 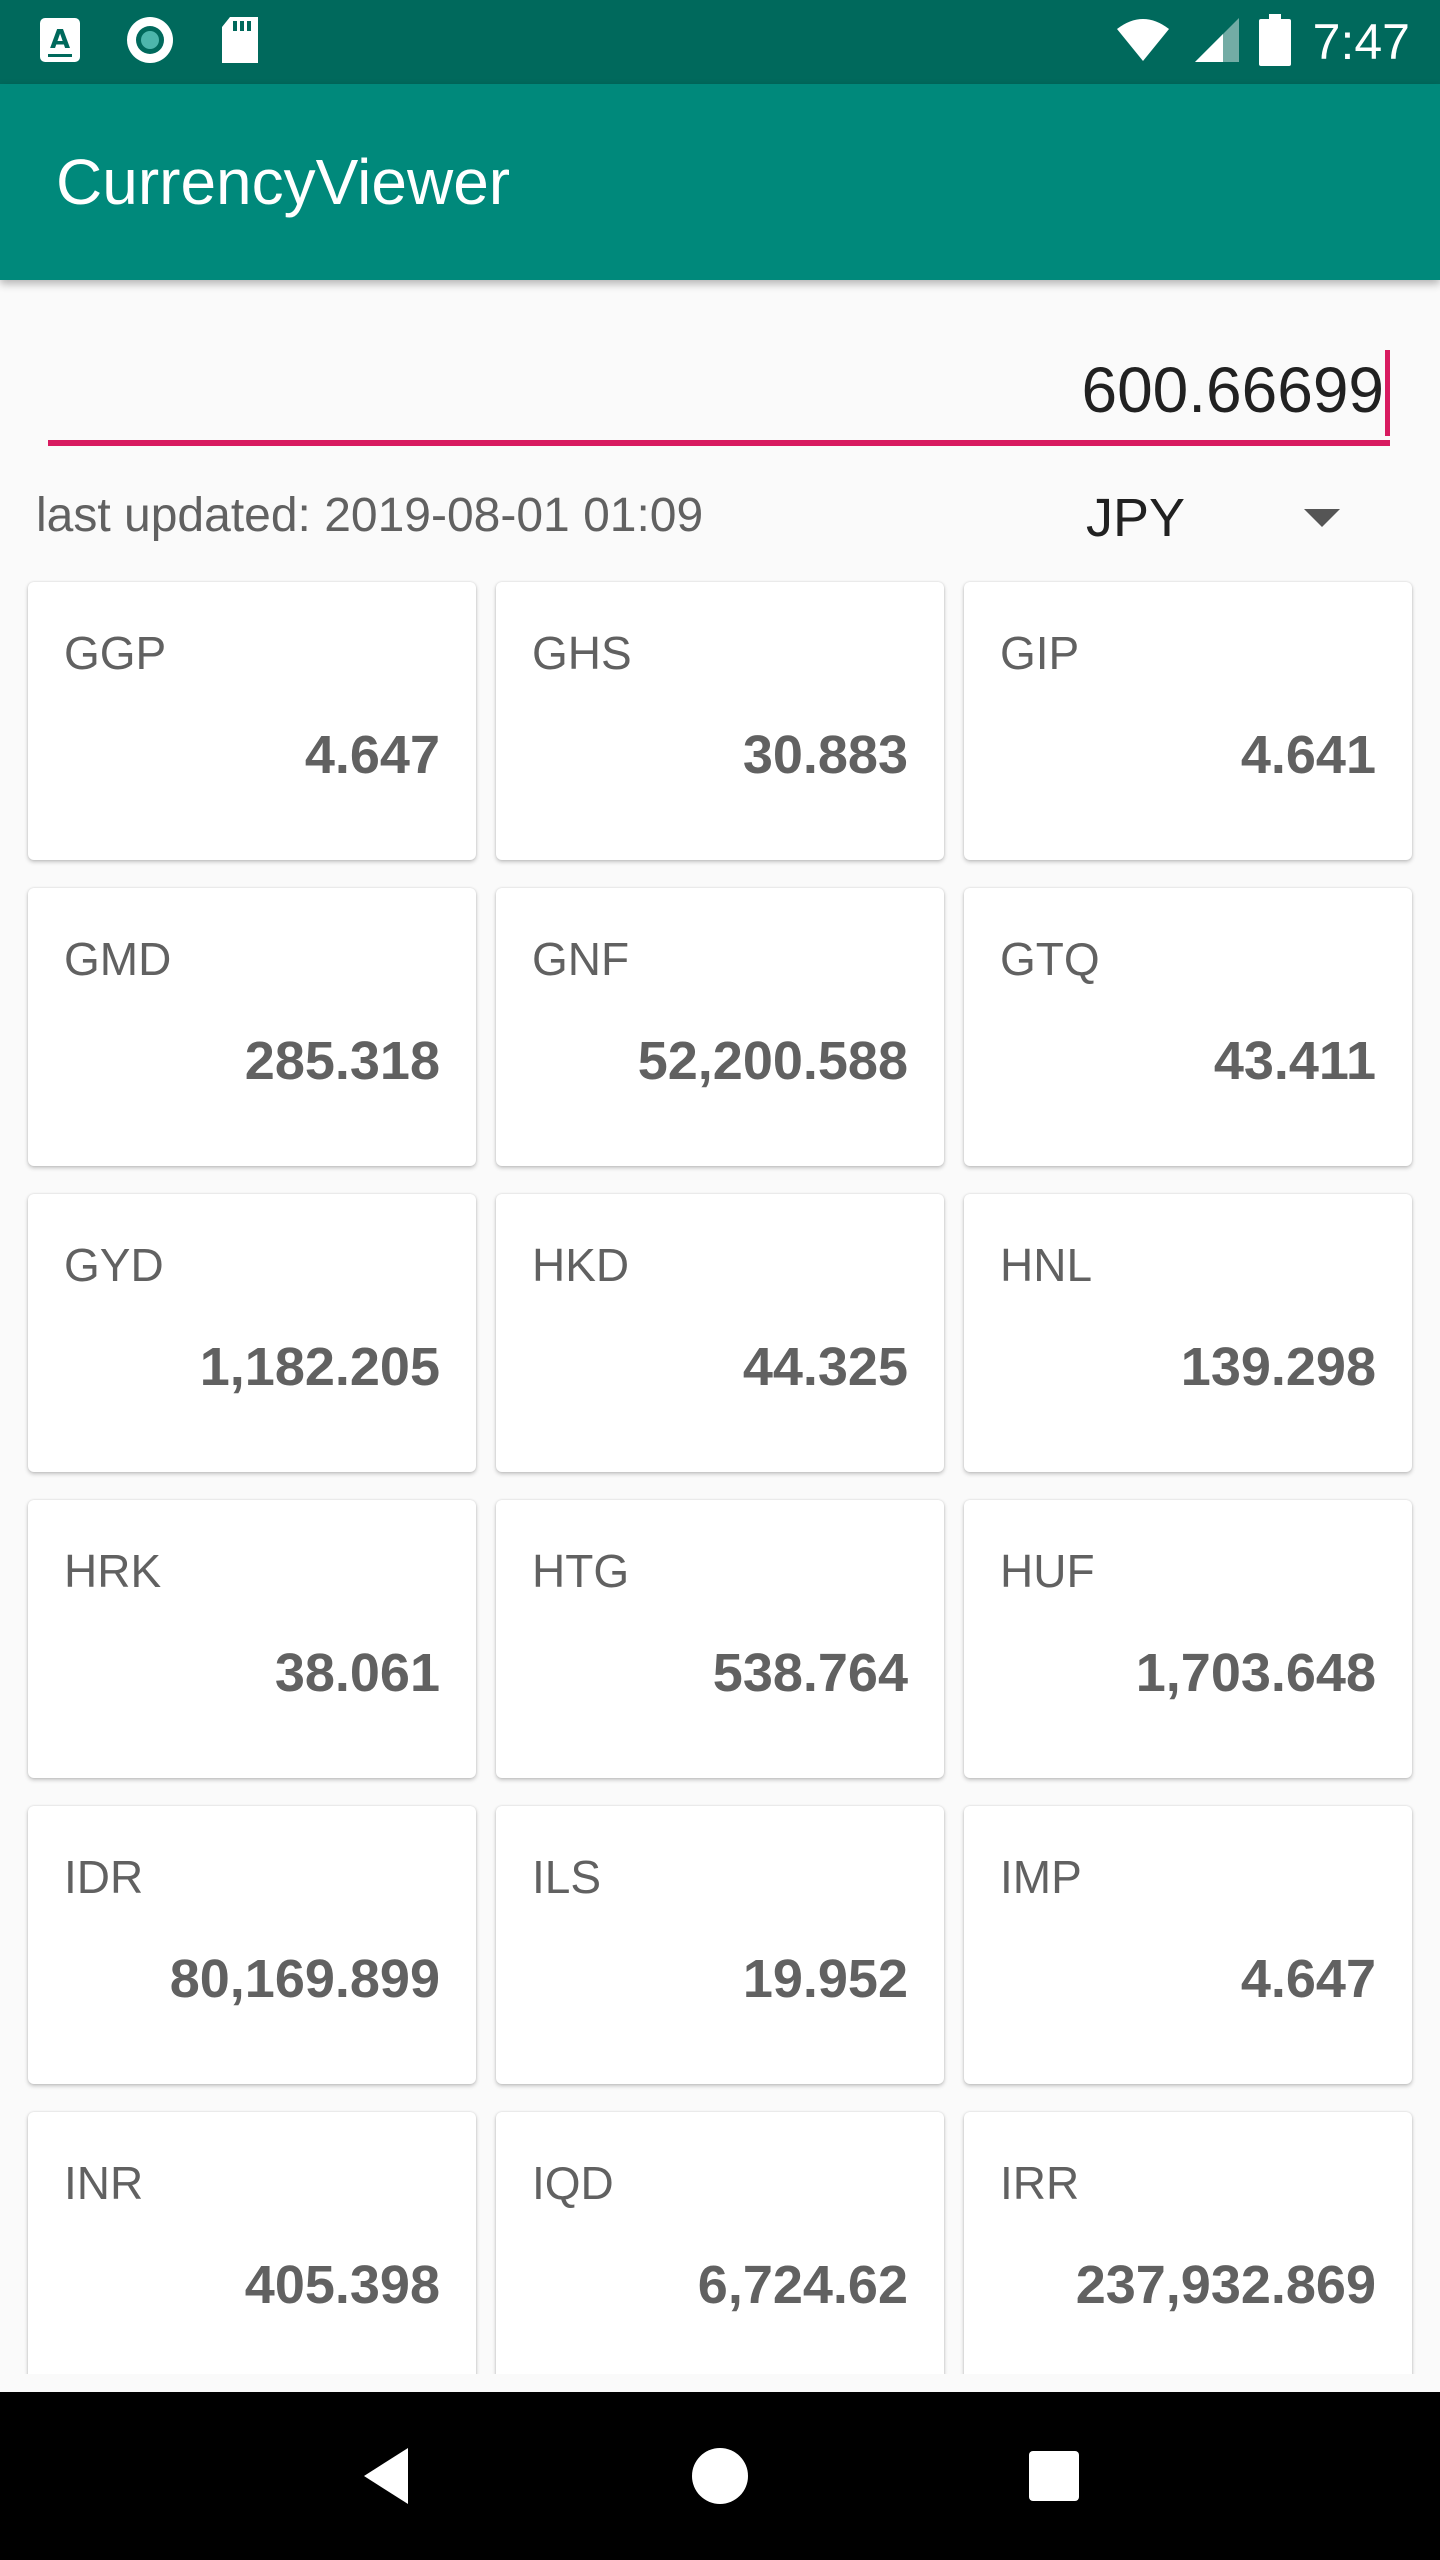 What do you see at coordinates (1050, 959) in the screenshot?
I see `currency-code: GTQ` at bounding box center [1050, 959].